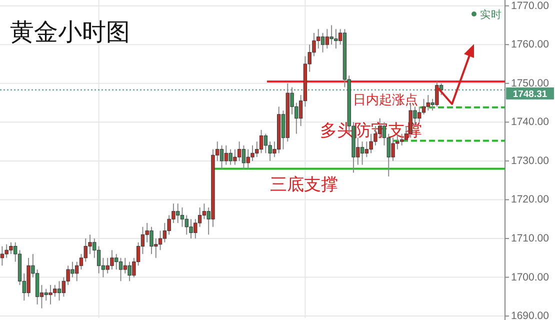 The width and height of the screenshot is (555, 320). I want to click on y-tick-label: 1770.00, so click(530, 6).